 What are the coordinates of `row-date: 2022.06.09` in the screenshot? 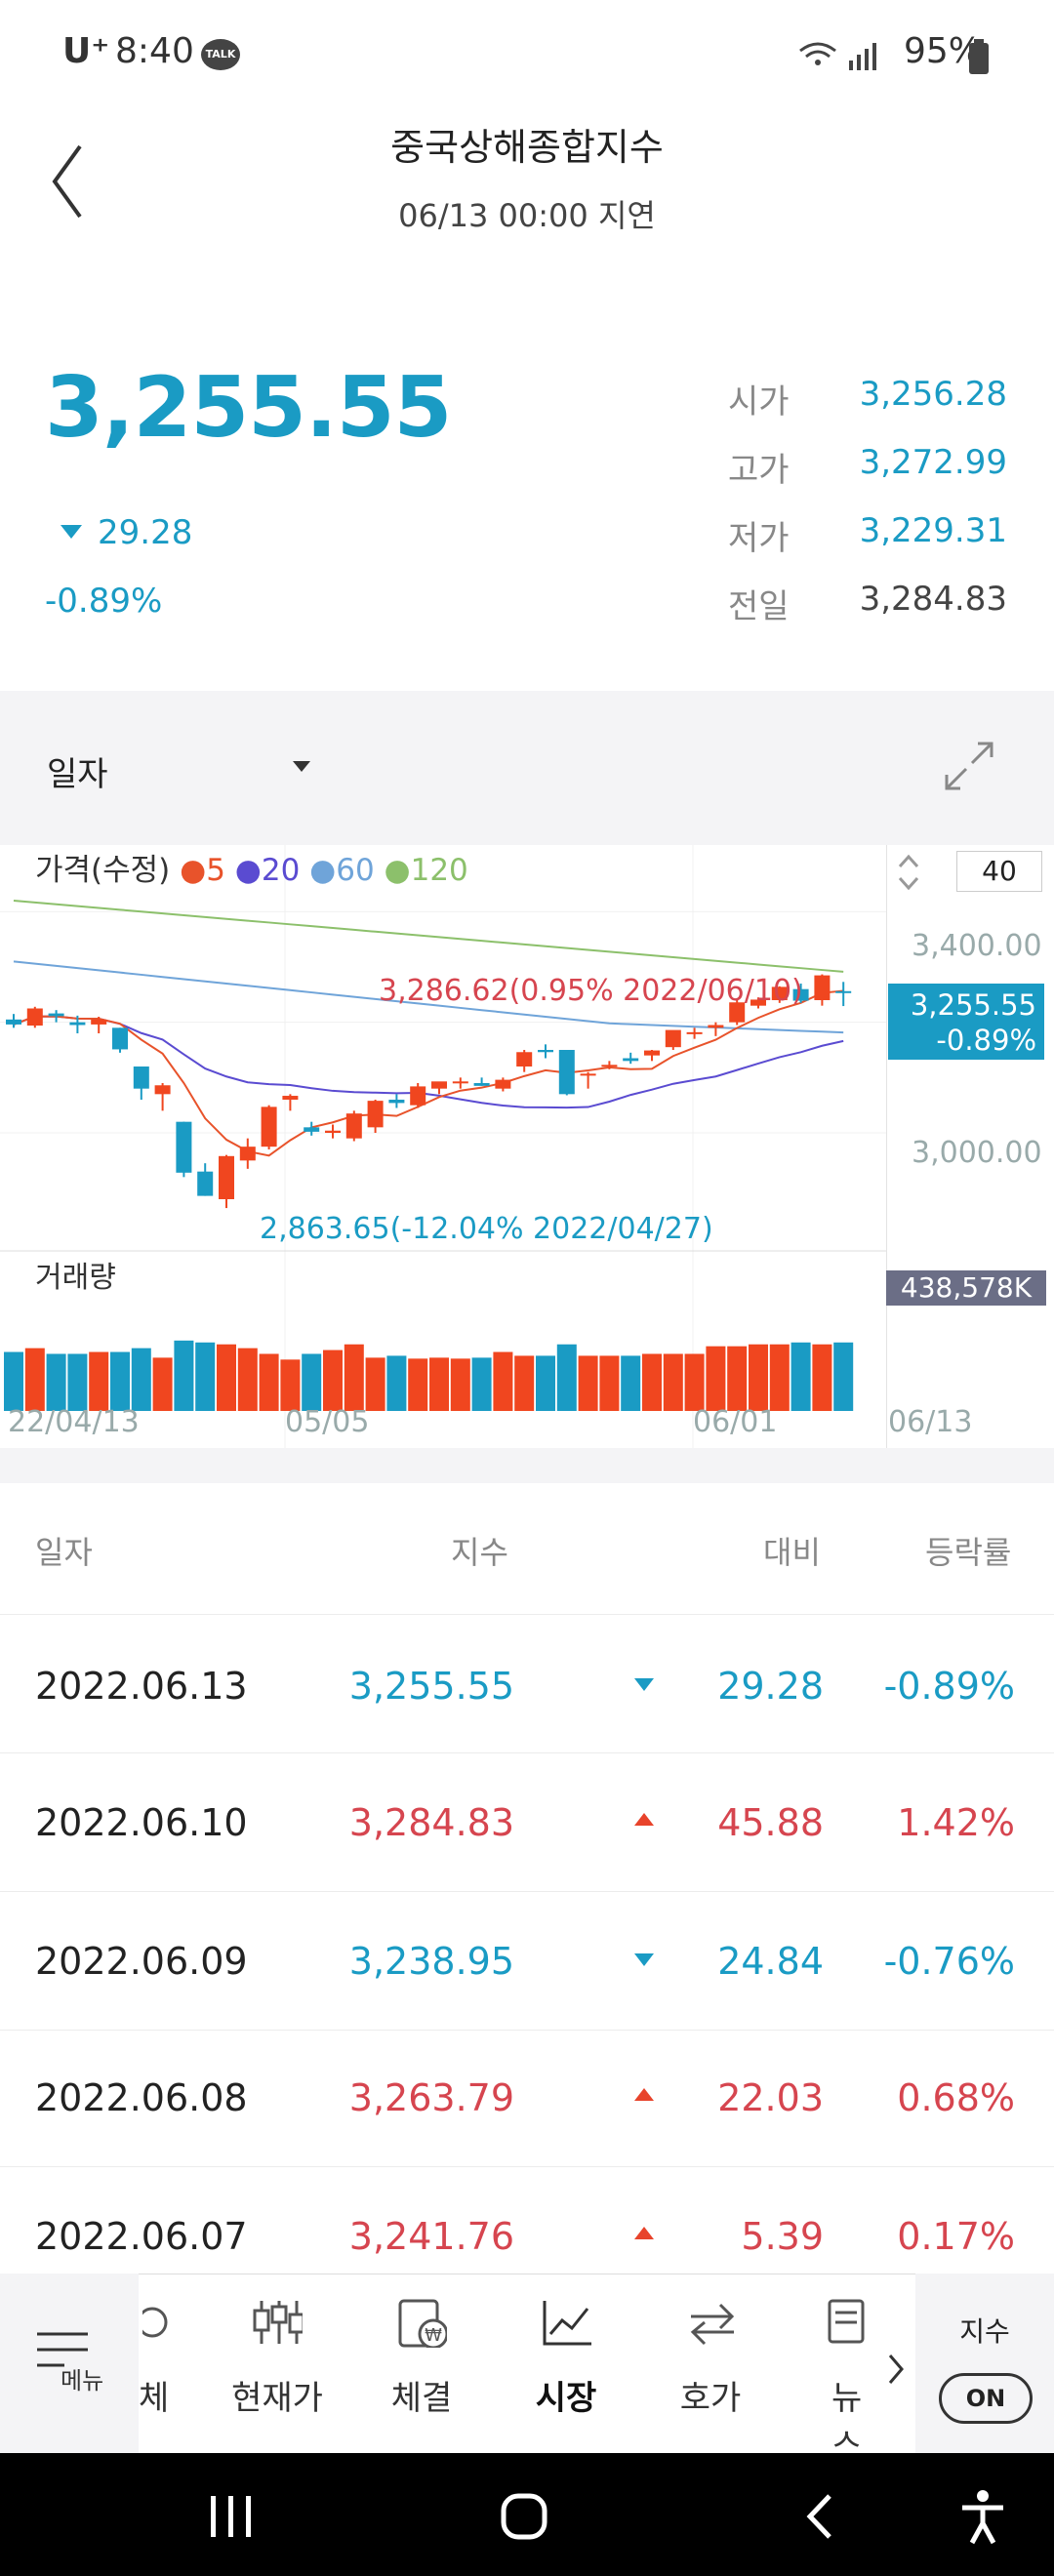 It's located at (142, 1961).